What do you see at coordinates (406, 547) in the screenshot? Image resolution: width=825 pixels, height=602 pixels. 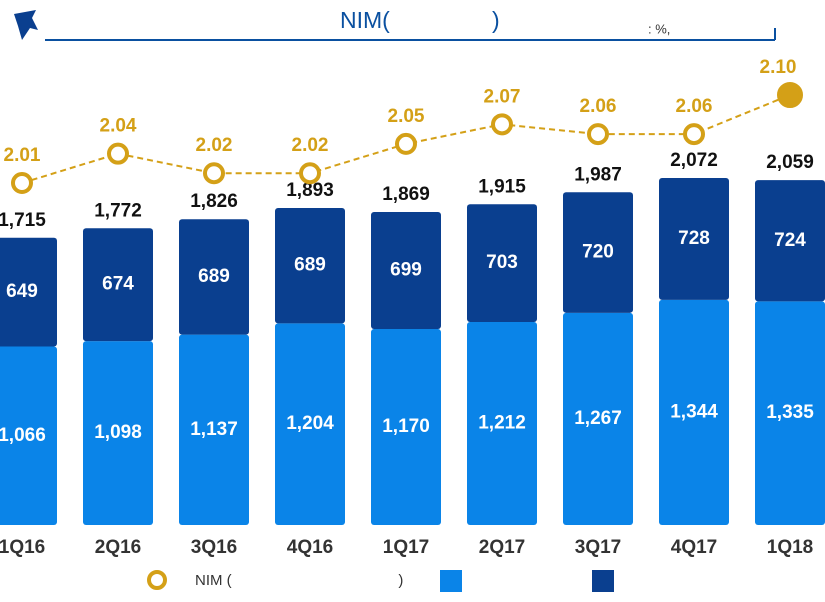 I see `x-tick-label: 1Q17` at bounding box center [406, 547].